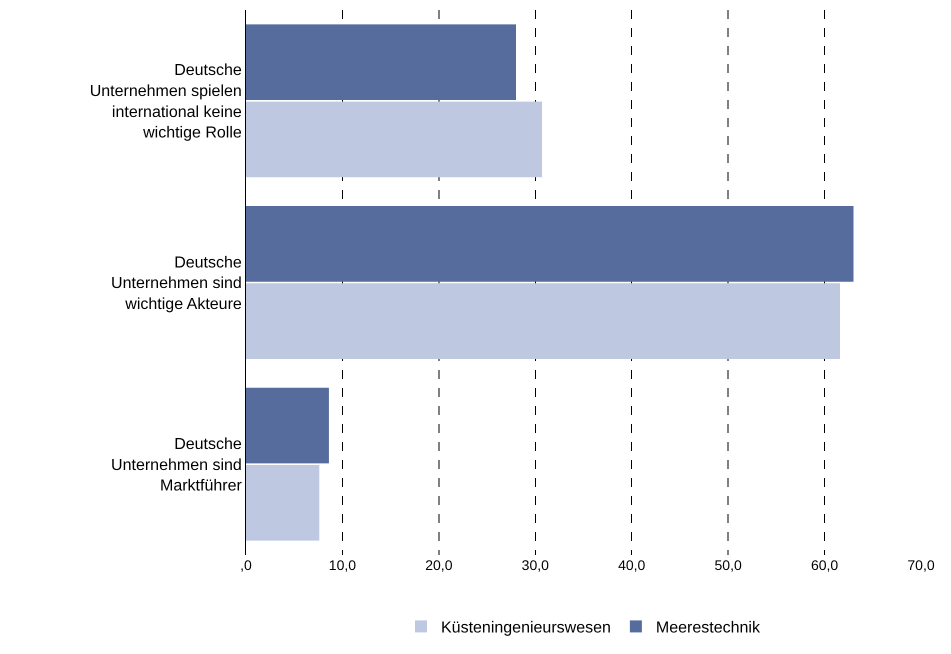  What do you see at coordinates (342, 565) in the screenshot?
I see `x-tick-label: 10,0` at bounding box center [342, 565].